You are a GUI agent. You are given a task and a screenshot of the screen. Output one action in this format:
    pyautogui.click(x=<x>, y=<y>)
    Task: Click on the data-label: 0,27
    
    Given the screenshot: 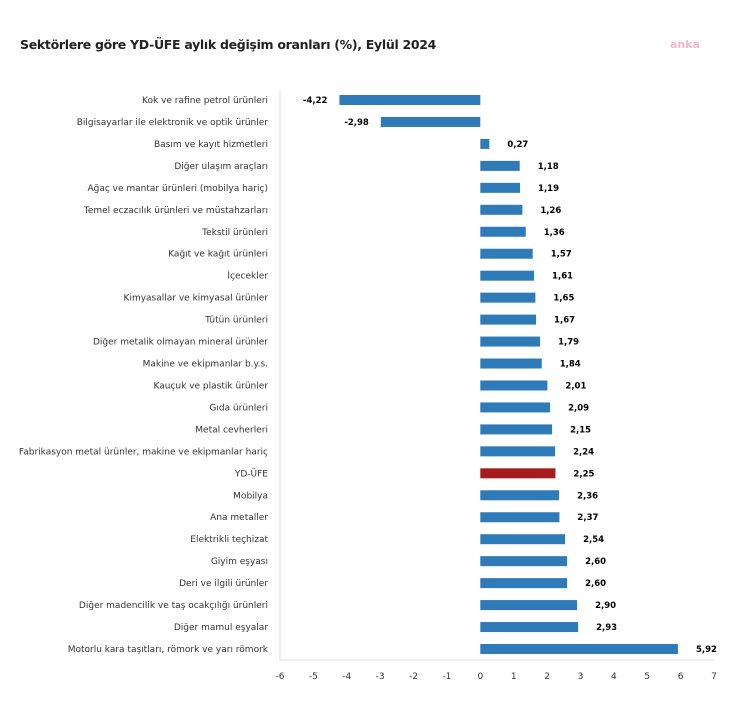 What is the action you would take?
    pyautogui.click(x=517, y=145)
    